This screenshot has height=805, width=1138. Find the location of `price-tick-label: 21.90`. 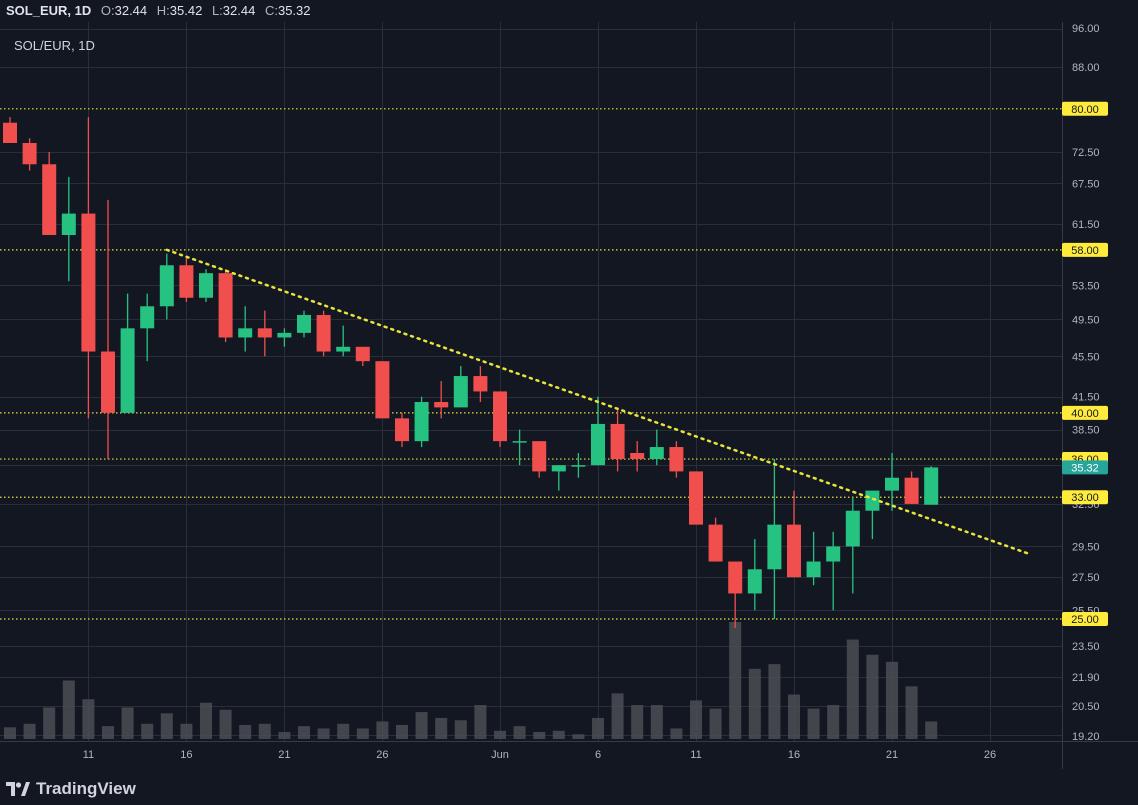

price-tick-label: 21.90 is located at coordinates (1086, 678).